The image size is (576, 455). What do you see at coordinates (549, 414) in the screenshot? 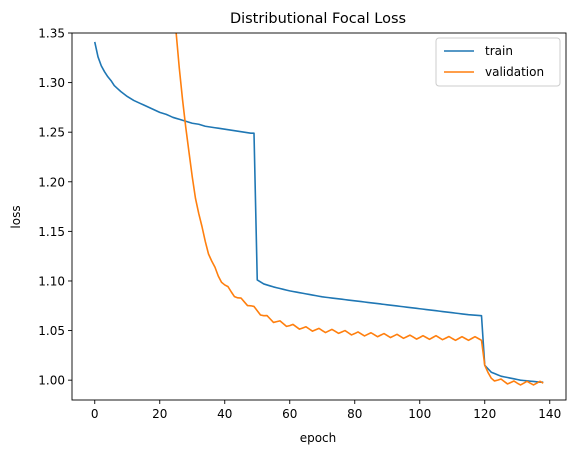
I see `x-tick-label: 140` at bounding box center [549, 414].